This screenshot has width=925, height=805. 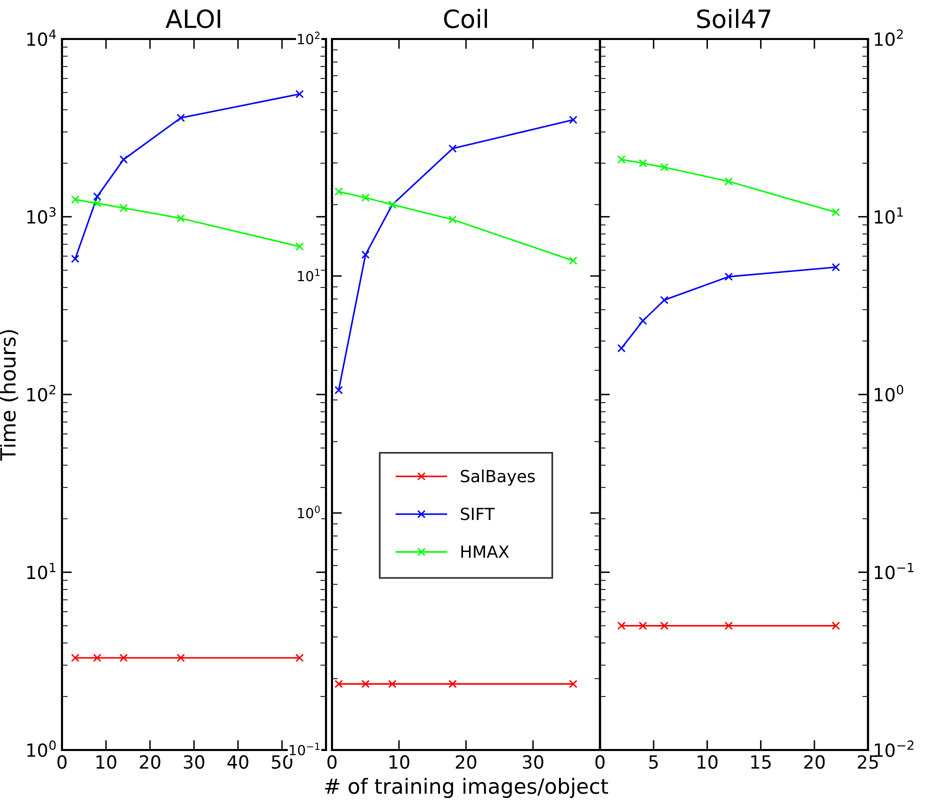 I want to click on y-tick-label: 10$^{4}$, so click(x=41, y=38).